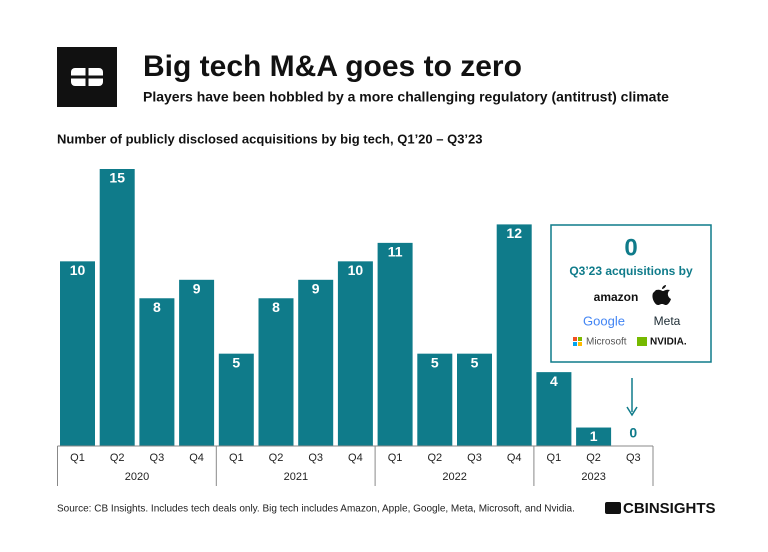 This screenshot has width=768, height=552. I want to click on group-label: 2023, so click(593, 477).